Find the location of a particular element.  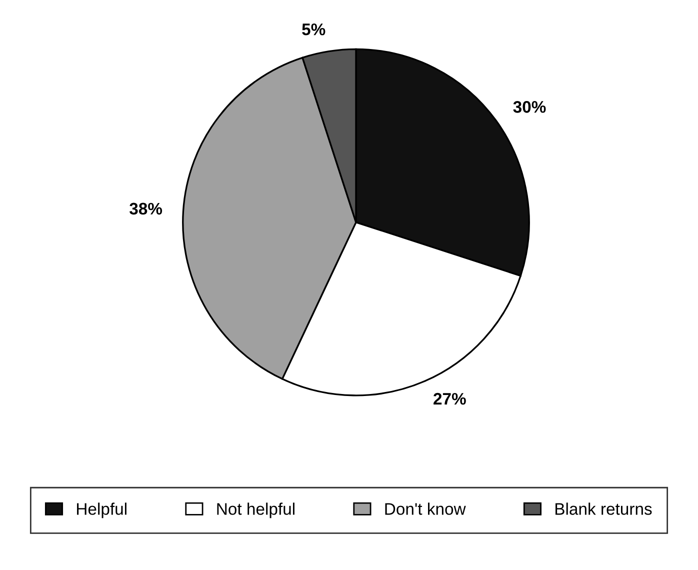

legend-label: Blank returns is located at coordinates (604, 508).